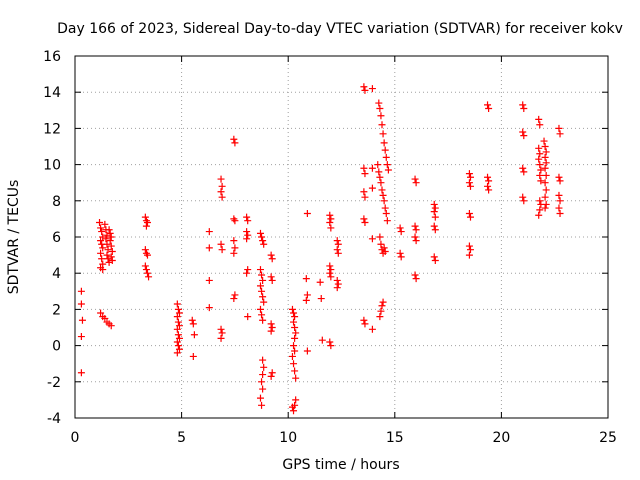  What do you see at coordinates (75, 438) in the screenshot?
I see `x-tick-label: 0` at bounding box center [75, 438].